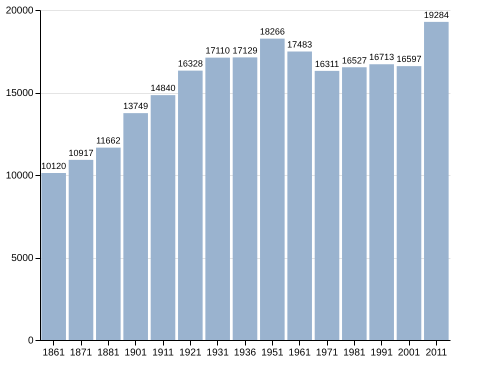 The height and width of the screenshot is (373, 488). Describe the element at coordinates (20, 176) in the screenshot. I see `y-tick-label: 10000` at that location.